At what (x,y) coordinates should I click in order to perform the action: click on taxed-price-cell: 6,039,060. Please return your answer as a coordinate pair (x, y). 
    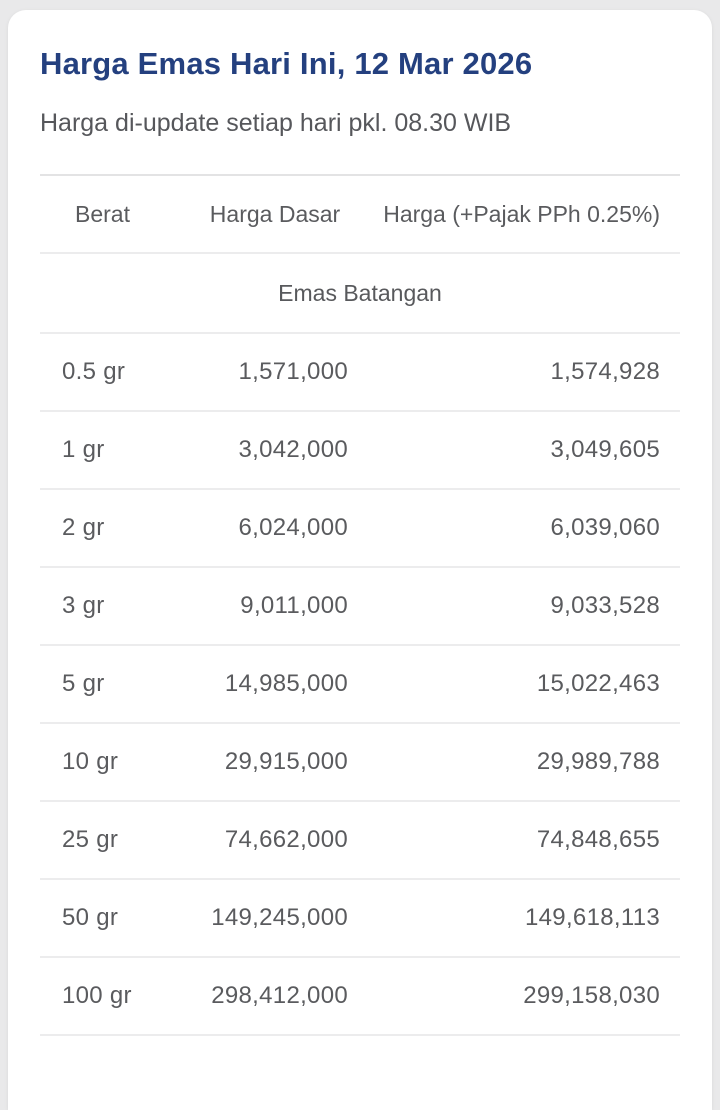
    Looking at the image, I should click on (605, 527).